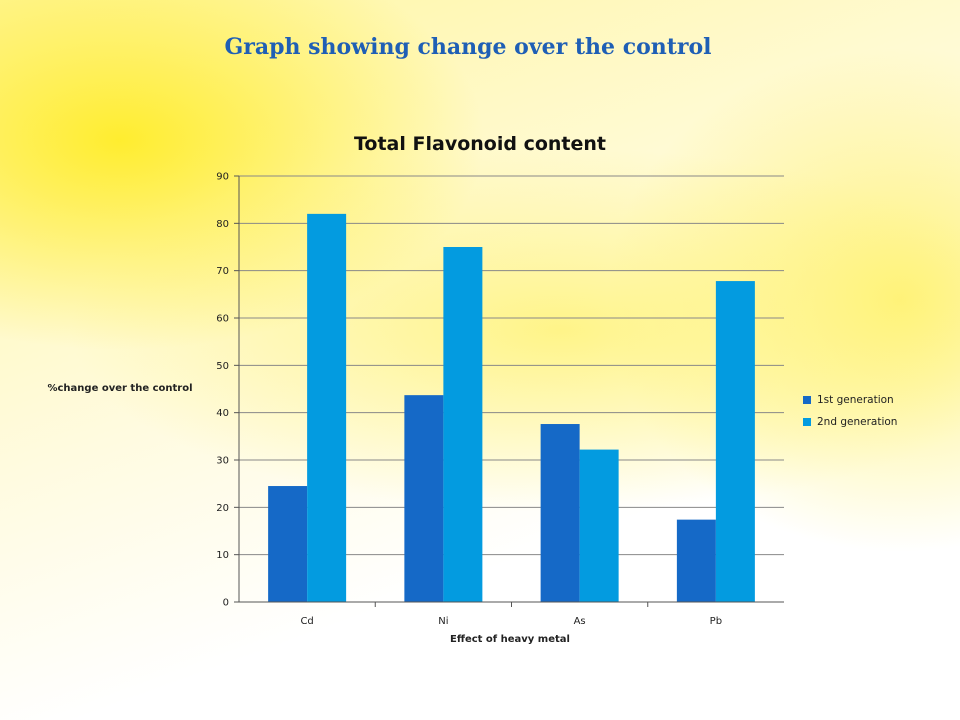 The width and height of the screenshot is (960, 720). What do you see at coordinates (443, 621) in the screenshot?
I see `x-tick-label: Ni` at bounding box center [443, 621].